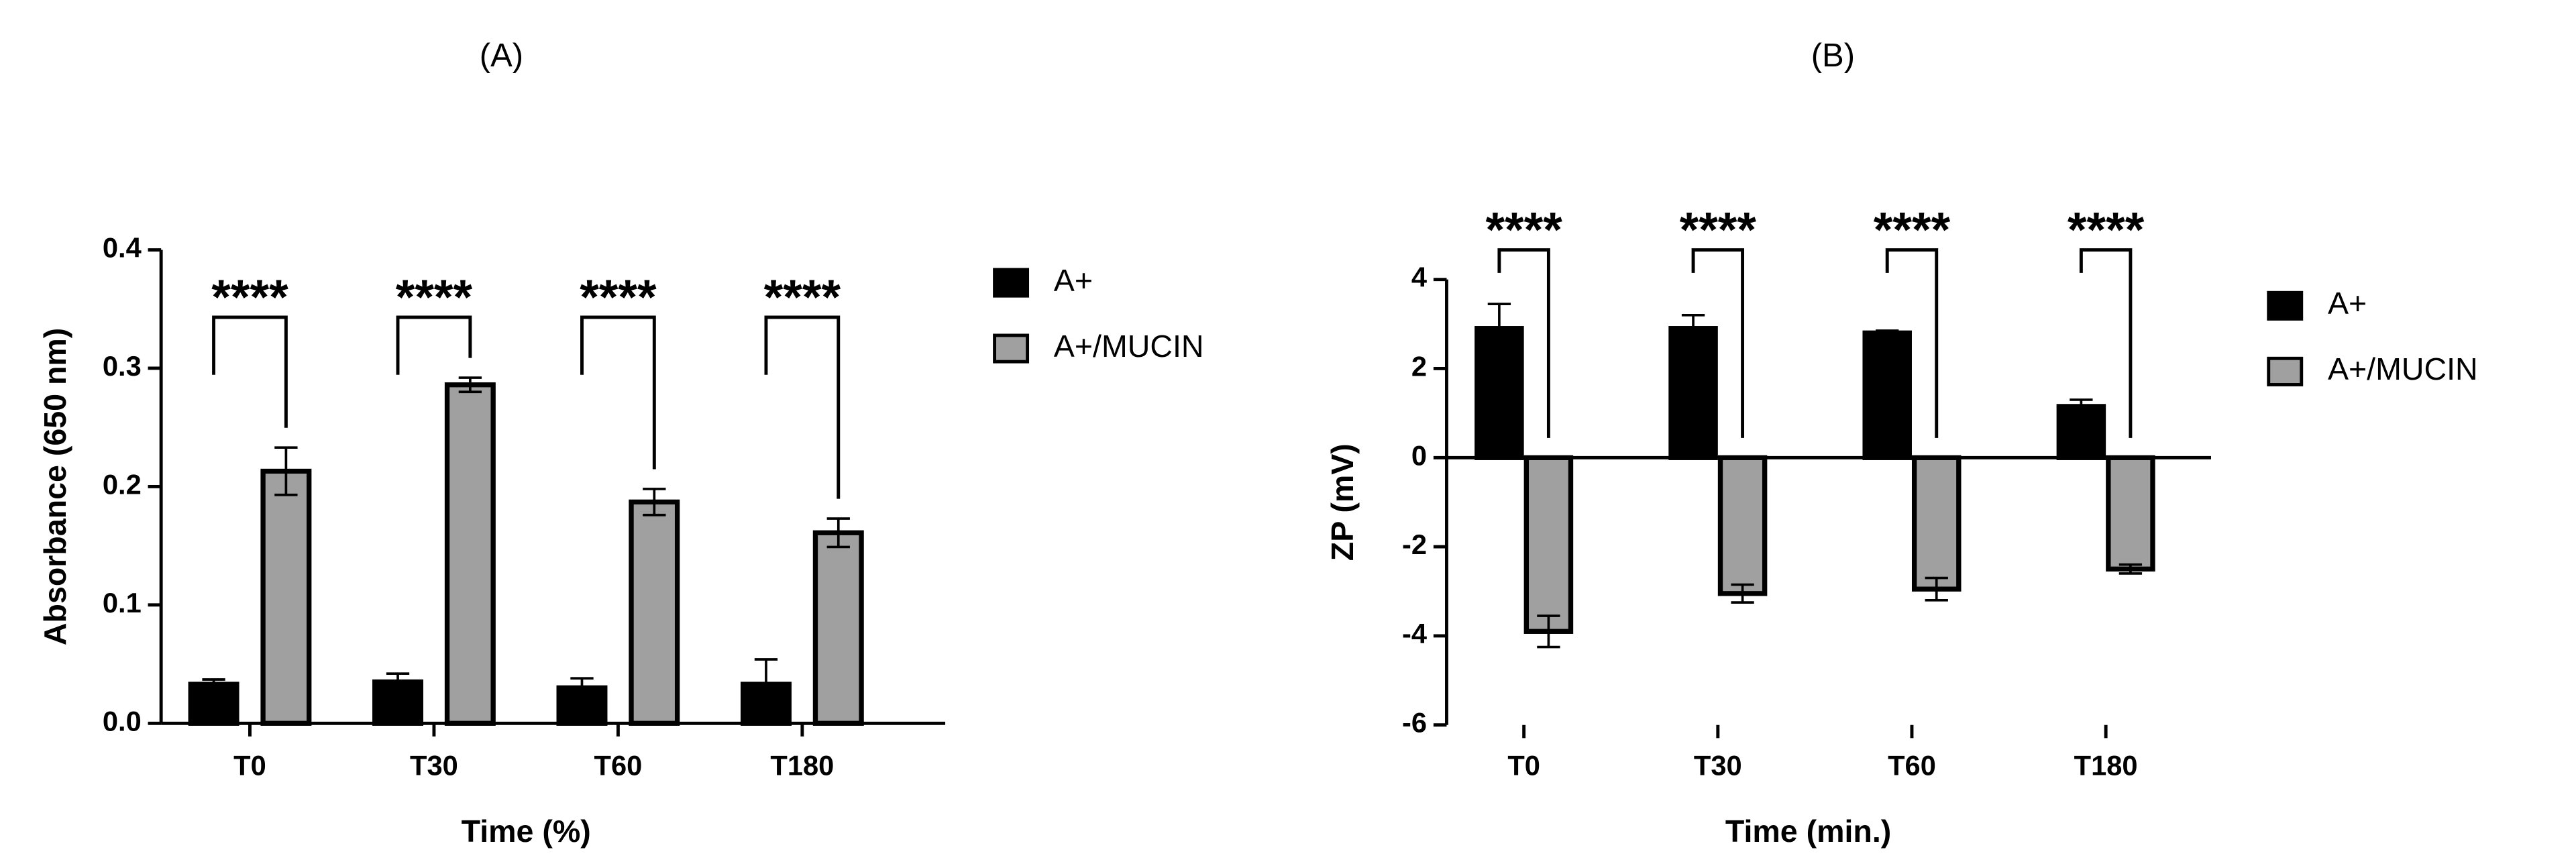  I want to click on y-tick-label: 0.3, so click(122, 366).